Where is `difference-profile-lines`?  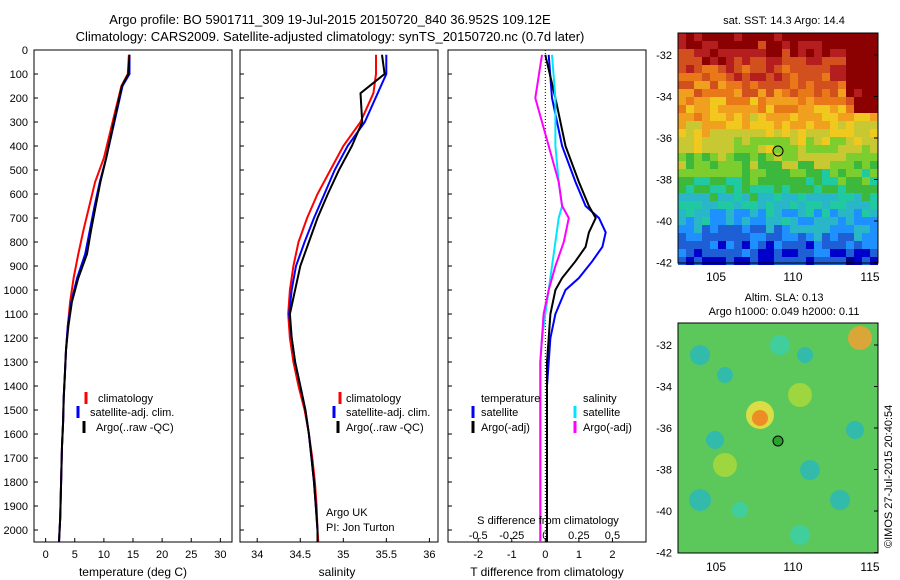 difference-profile-lines is located at coordinates (570, 298).